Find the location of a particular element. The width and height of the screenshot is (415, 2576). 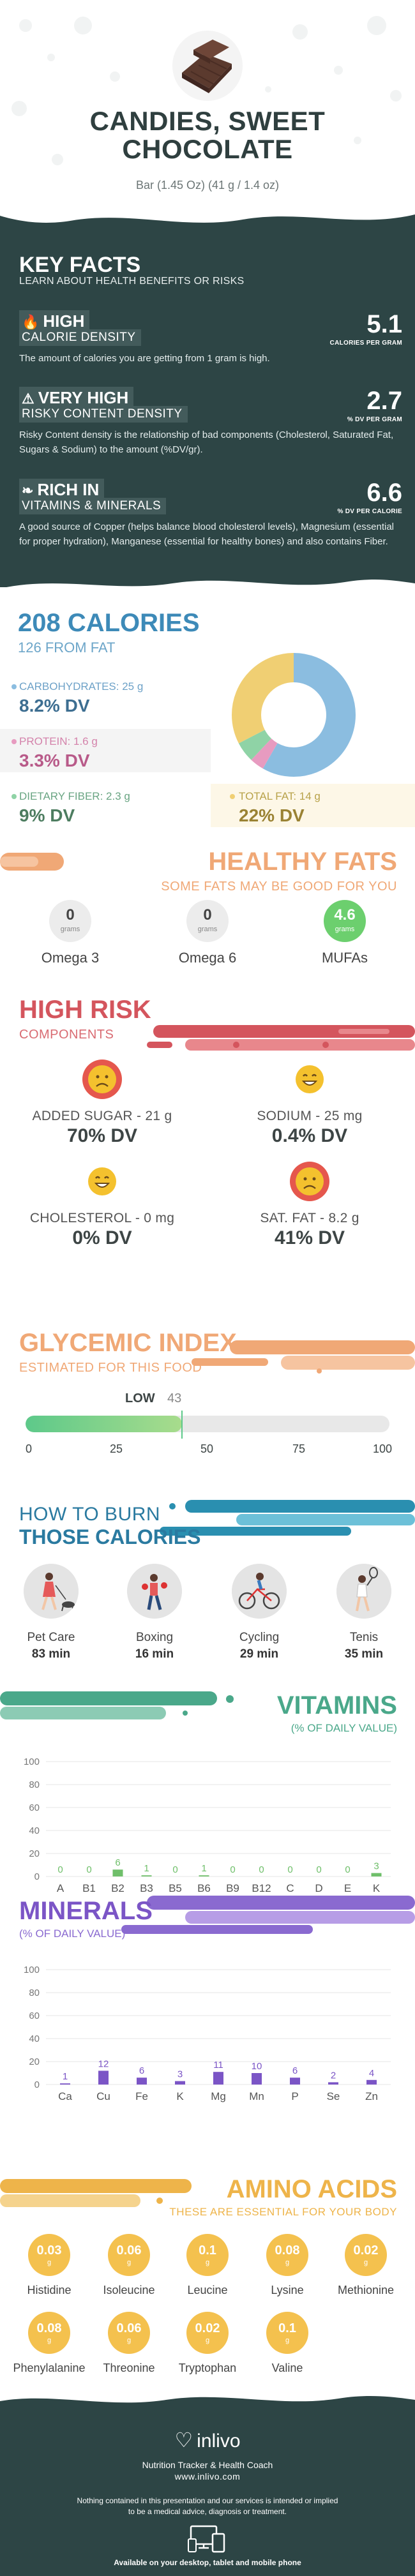

x-category-label: B12 is located at coordinates (261, 1888).